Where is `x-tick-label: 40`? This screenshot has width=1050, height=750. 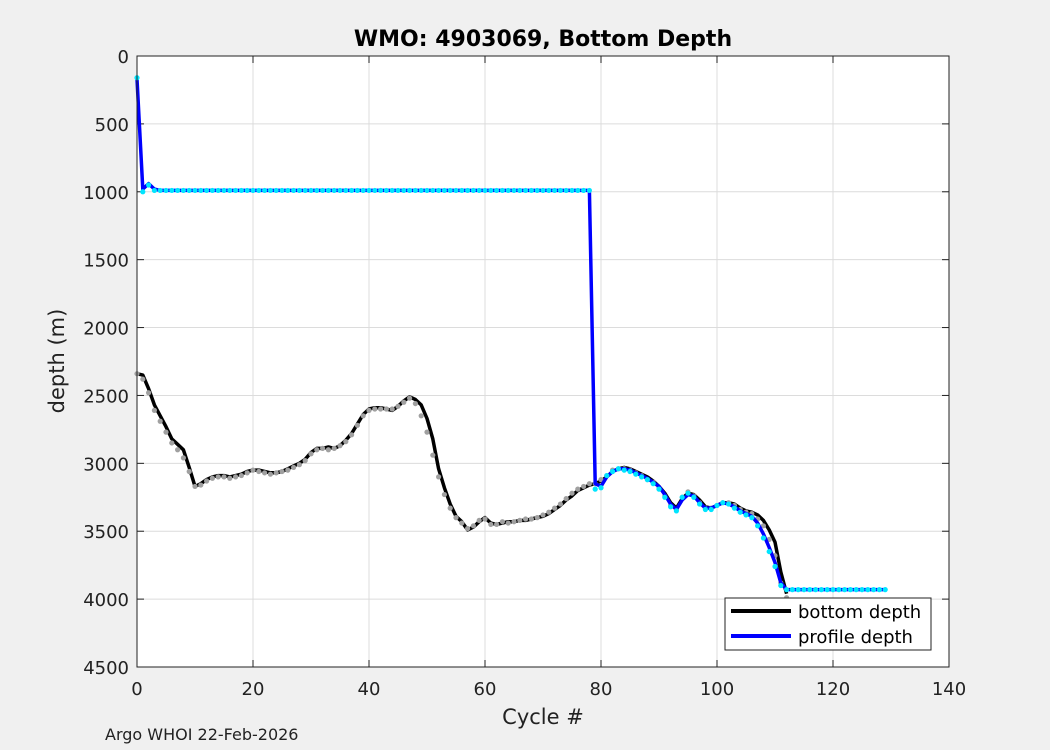 x-tick-label: 40 is located at coordinates (369, 689).